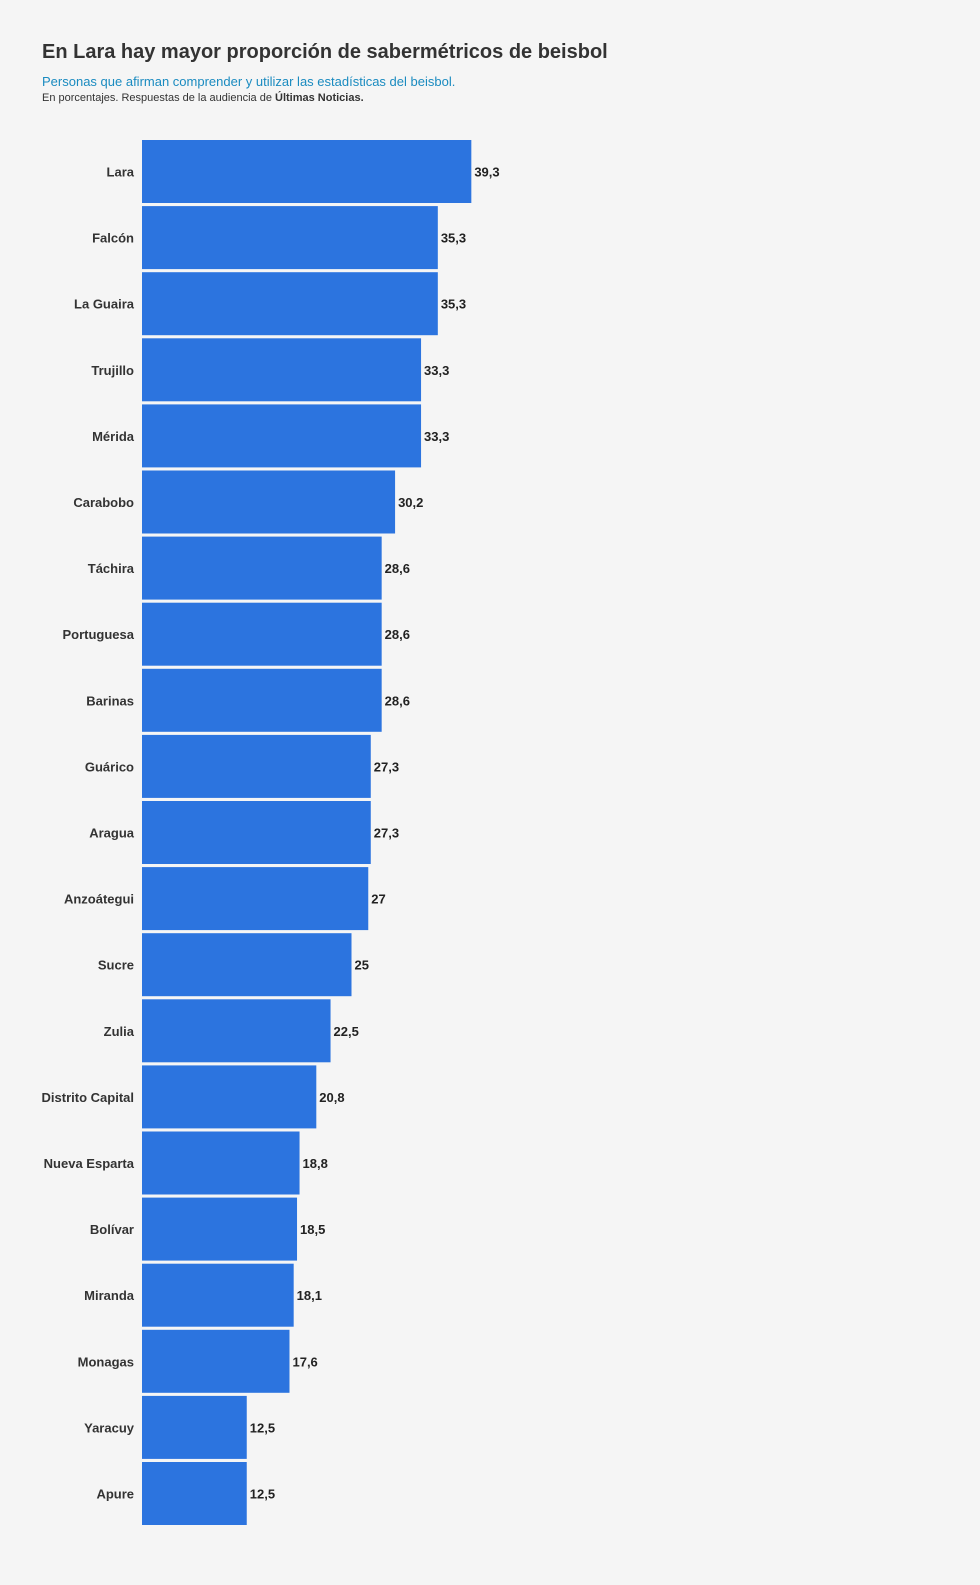  What do you see at coordinates (112, 1229) in the screenshot?
I see `category-label: Bolívar` at bounding box center [112, 1229].